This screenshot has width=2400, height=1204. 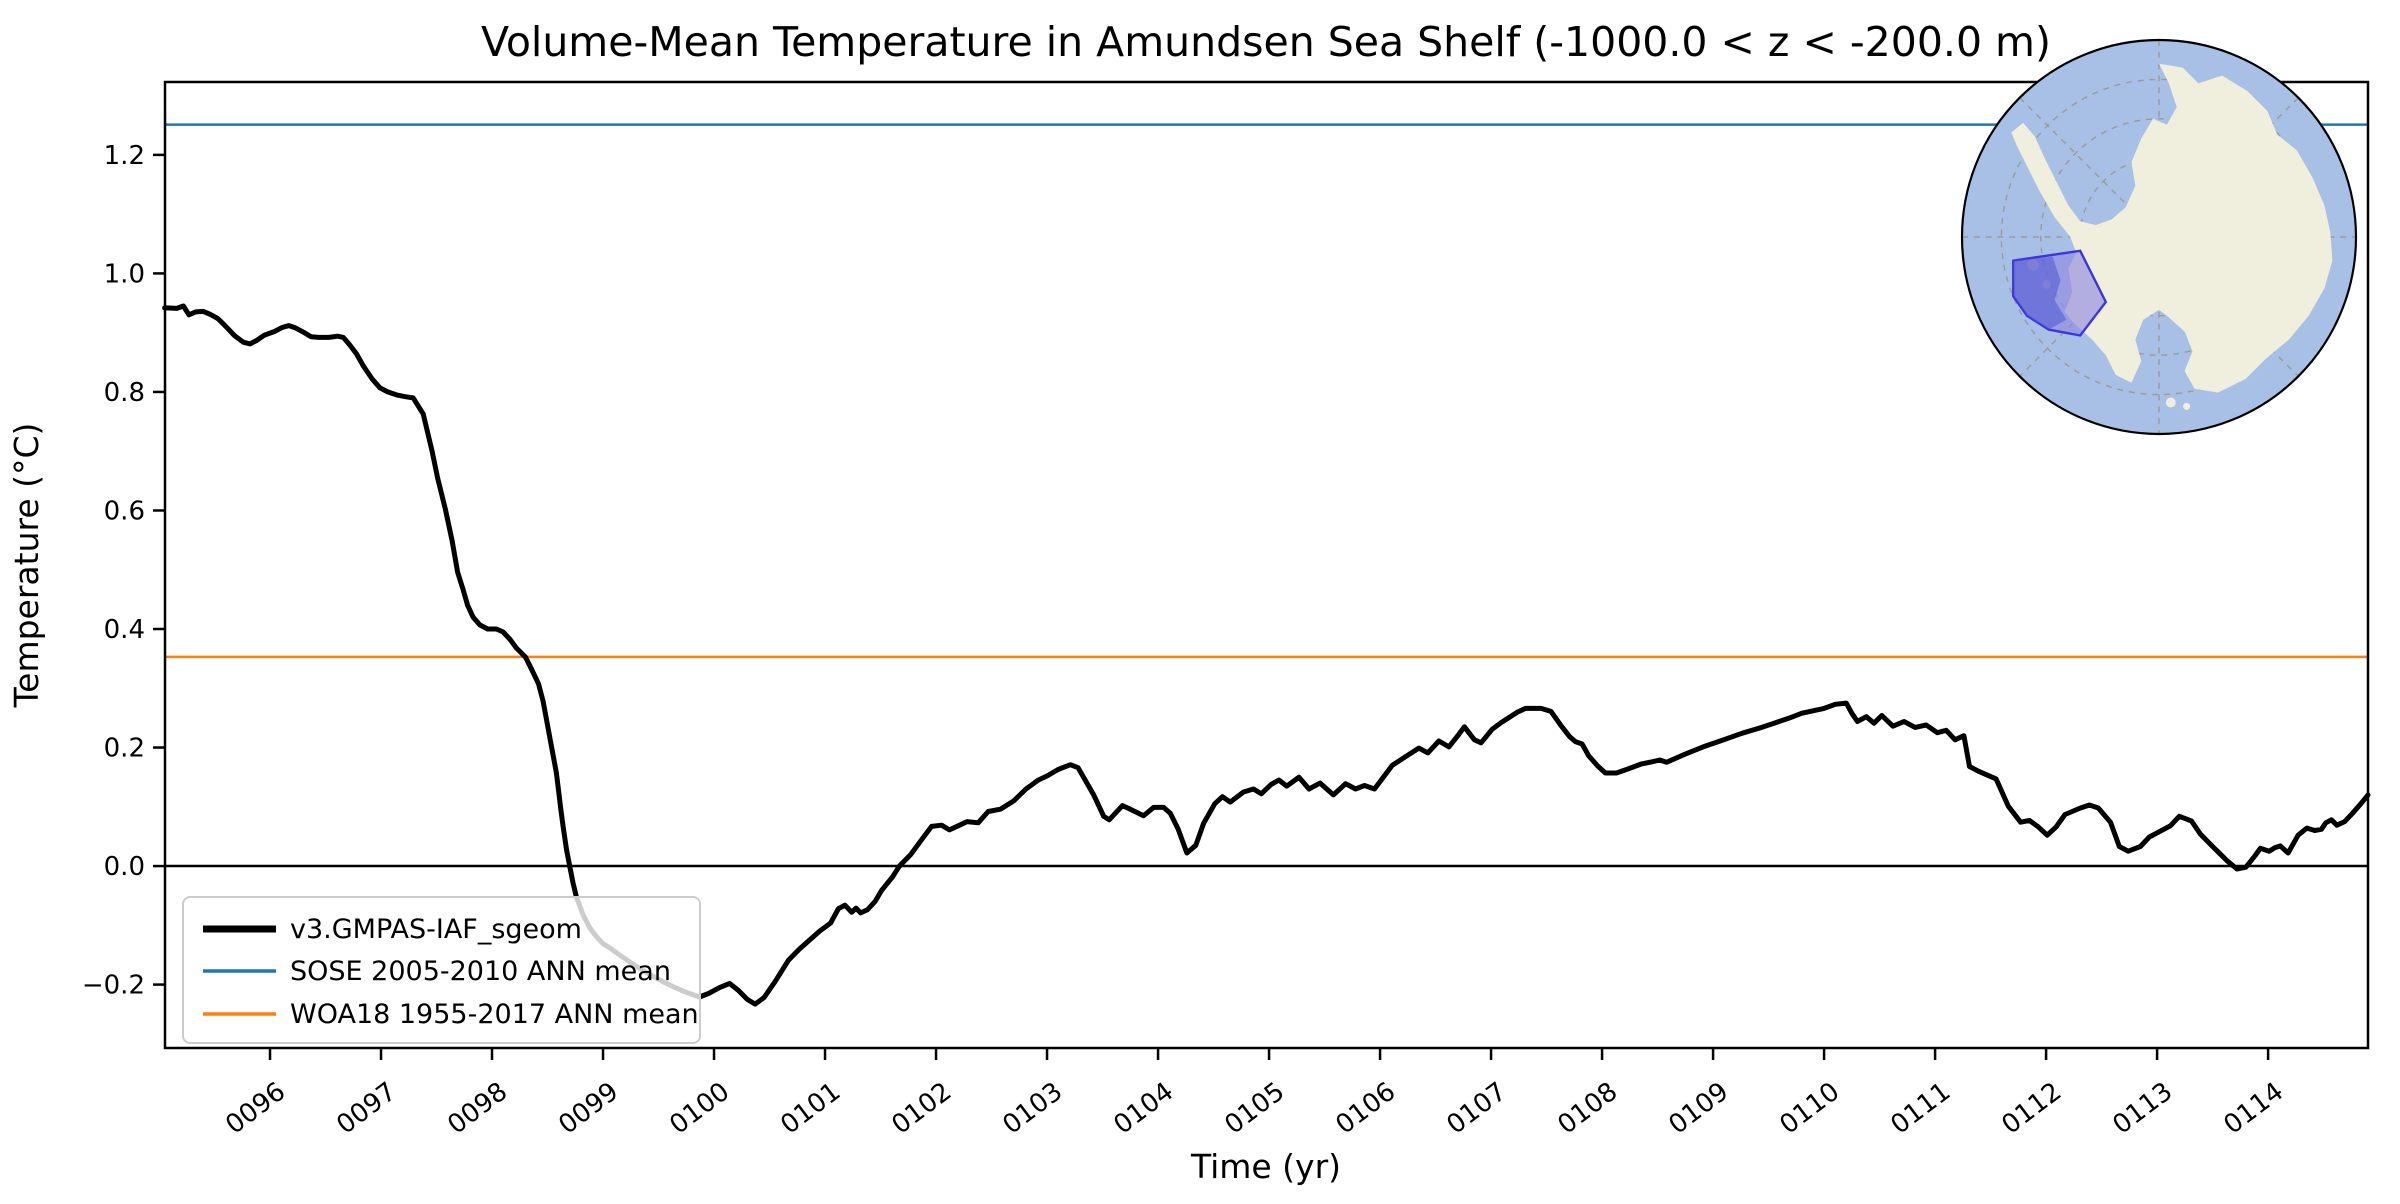 What do you see at coordinates (1587, 1109) in the screenshot?
I see `x-tick-label: 0108` at bounding box center [1587, 1109].